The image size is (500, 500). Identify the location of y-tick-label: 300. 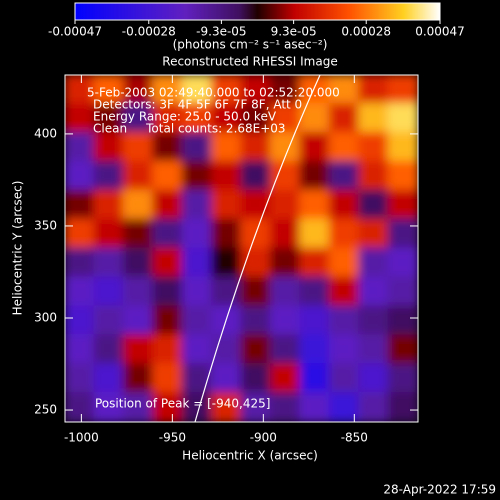
(45, 317).